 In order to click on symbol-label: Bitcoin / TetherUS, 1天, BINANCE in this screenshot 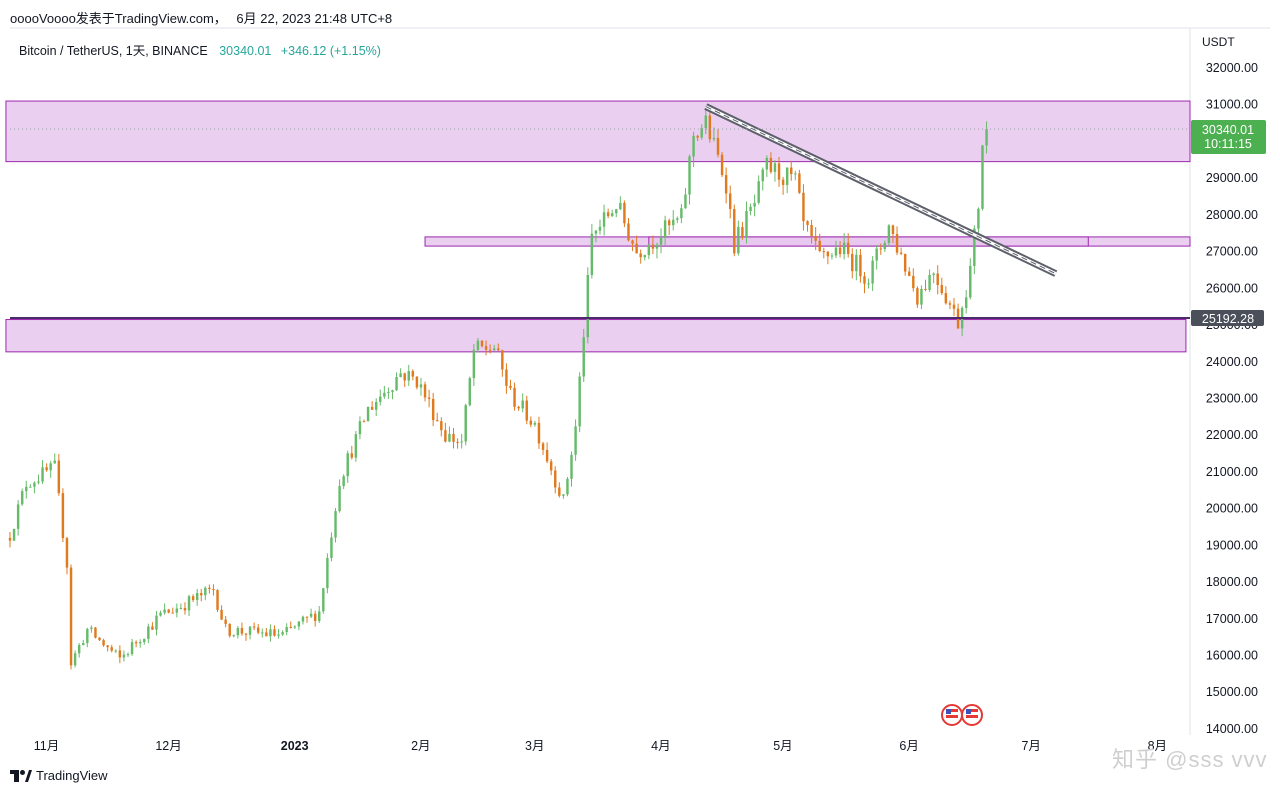, I will do `click(113, 51)`.